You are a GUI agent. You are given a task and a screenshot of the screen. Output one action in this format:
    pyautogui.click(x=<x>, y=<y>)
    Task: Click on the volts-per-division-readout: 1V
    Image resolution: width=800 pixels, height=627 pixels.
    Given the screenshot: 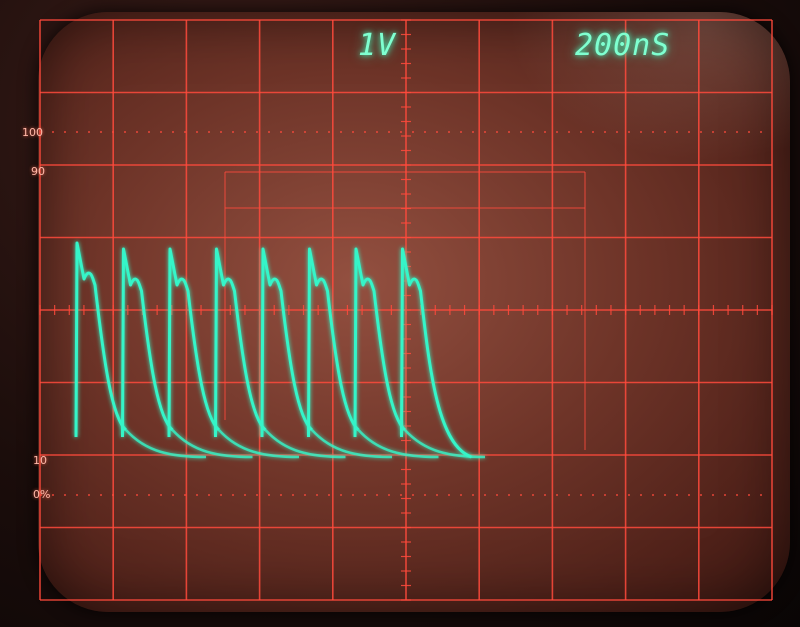 What is the action you would take?
    pyautogui.click(x=377, y=45)
    